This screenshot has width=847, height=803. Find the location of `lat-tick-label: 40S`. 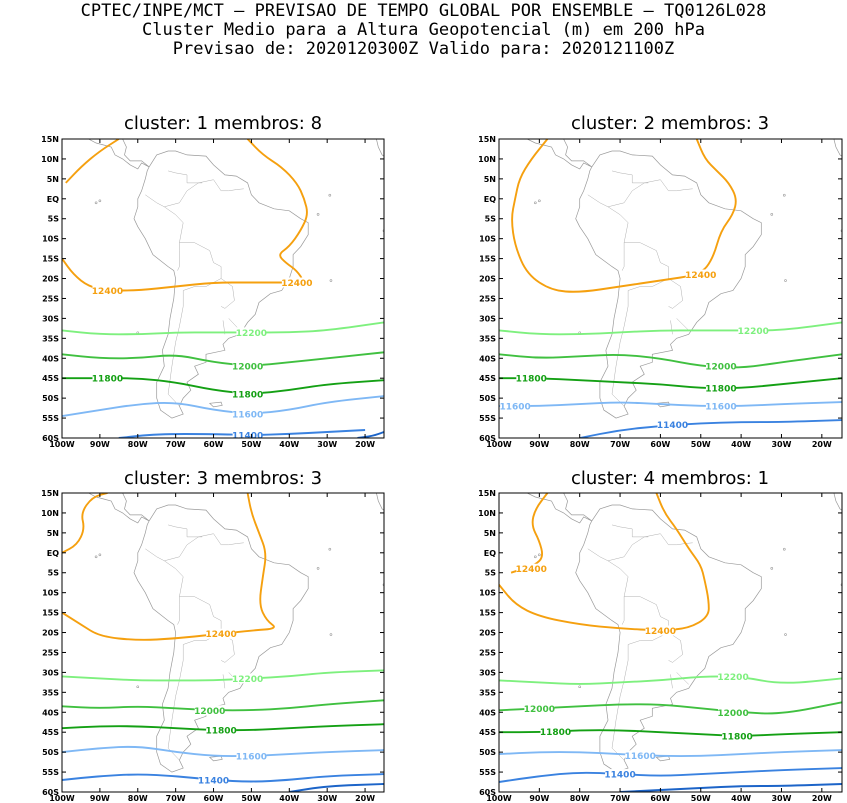

lat-tick-label: 40S is located at coordinates (50, 358).